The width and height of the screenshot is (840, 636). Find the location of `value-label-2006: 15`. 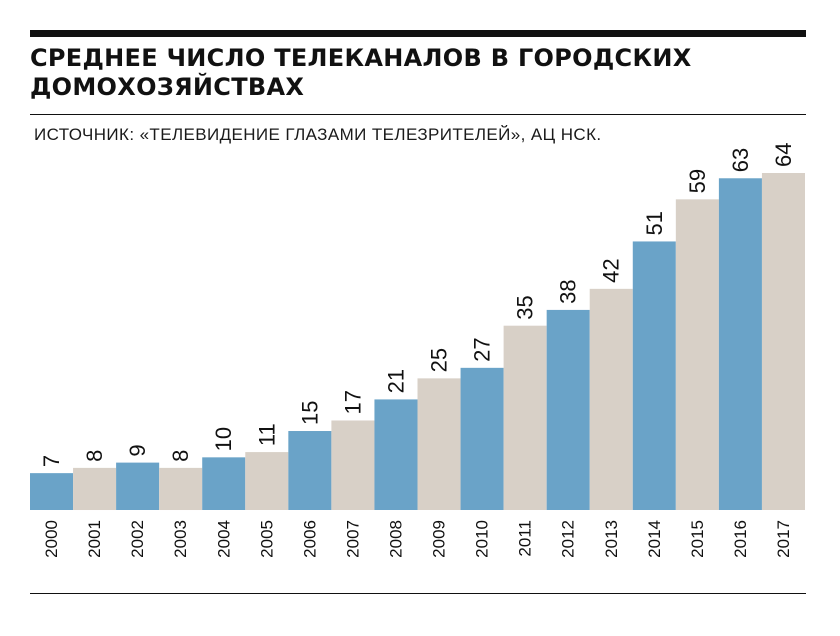

value-label-2006: 15 is located at coordinates (309, 413).